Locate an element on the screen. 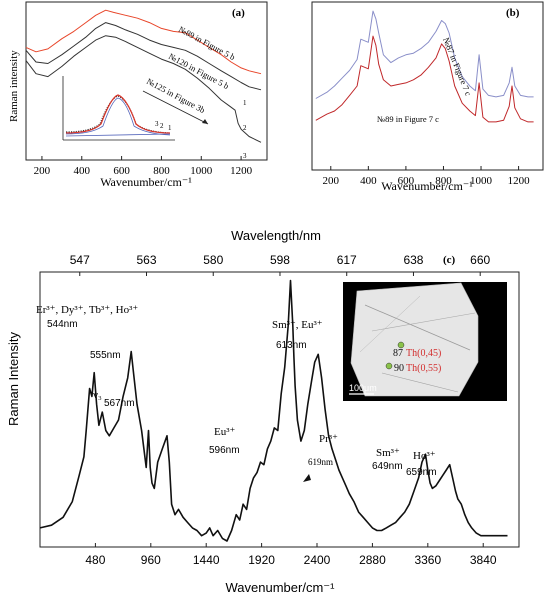  panel-a-inset: 1 2 3 is located at coordinates (118, 108).